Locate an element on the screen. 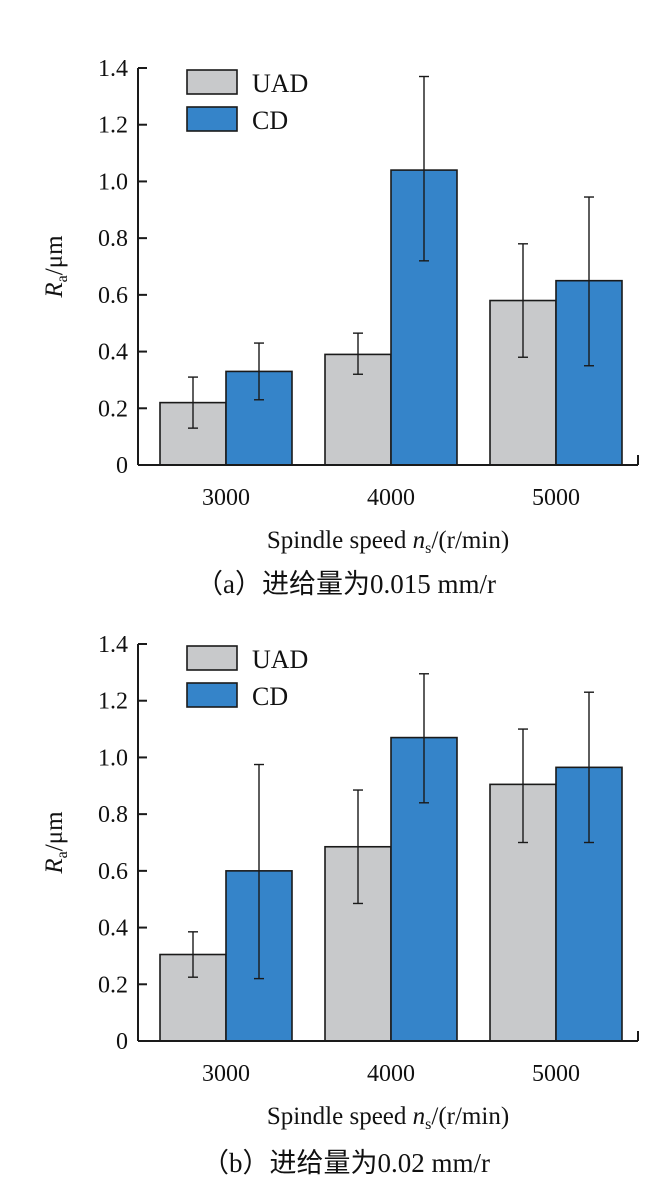 This screenshot has height=1204, width=672. figure-caption: （a）进给量为0.015 mm/r is located at coordinates (346, 584).